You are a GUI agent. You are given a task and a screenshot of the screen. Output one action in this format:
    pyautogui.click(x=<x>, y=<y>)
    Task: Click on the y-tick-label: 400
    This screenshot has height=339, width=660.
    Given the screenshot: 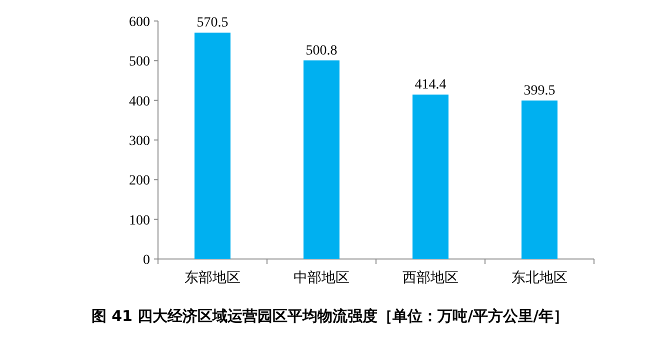 What is the action you would take?
    pyautogui.click(x=139, y=102)
    